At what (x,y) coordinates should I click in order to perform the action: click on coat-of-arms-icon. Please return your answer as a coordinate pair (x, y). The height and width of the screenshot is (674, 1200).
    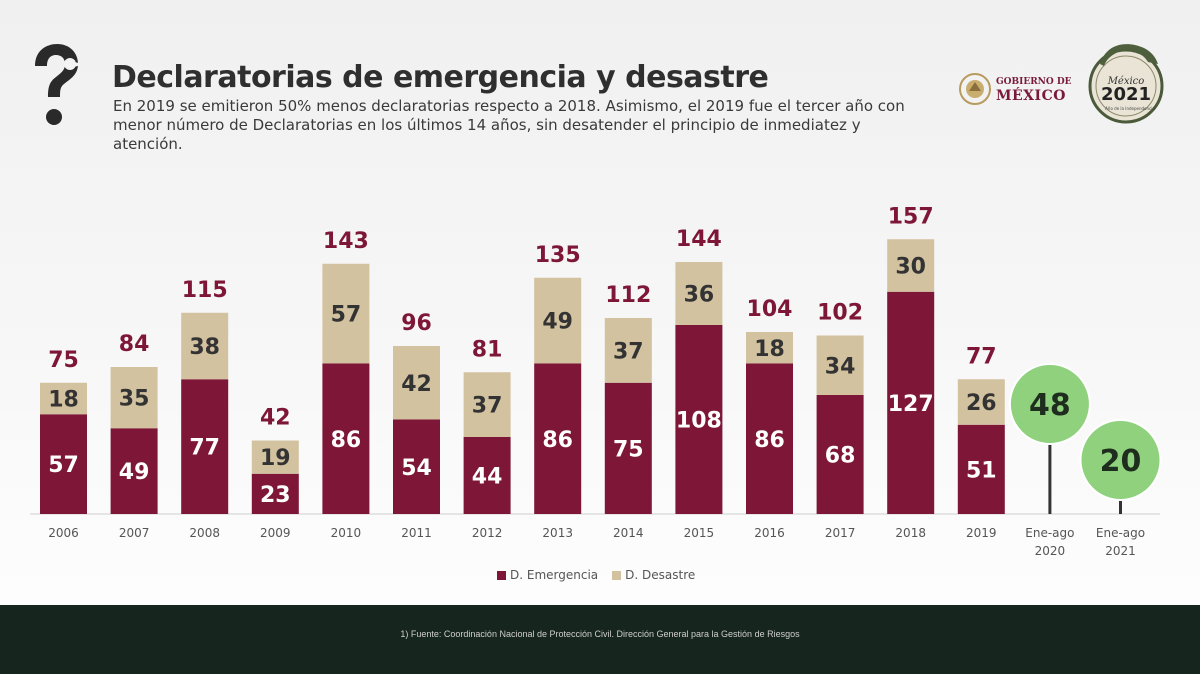
    Looking at the image, I should click on (975, 89).